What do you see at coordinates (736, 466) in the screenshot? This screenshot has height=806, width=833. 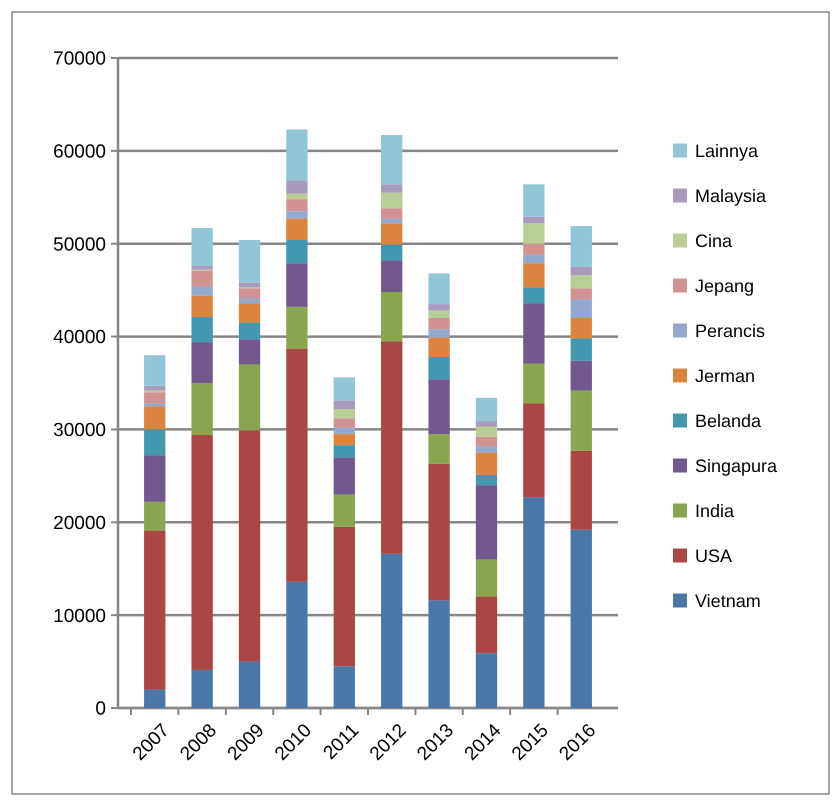 I see `legend-label: Singapura` at bounding box center [736, 466].